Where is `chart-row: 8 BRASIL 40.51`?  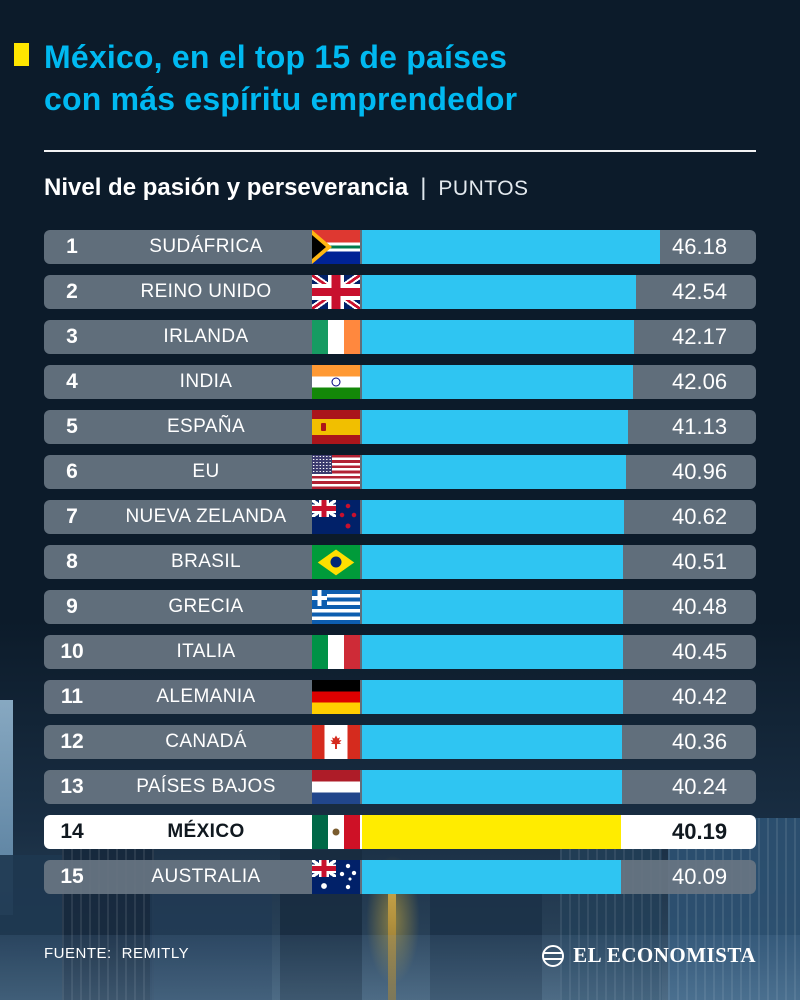 chart-row: 8 BRASIL 40.51 is located at coordinates (400, 562).